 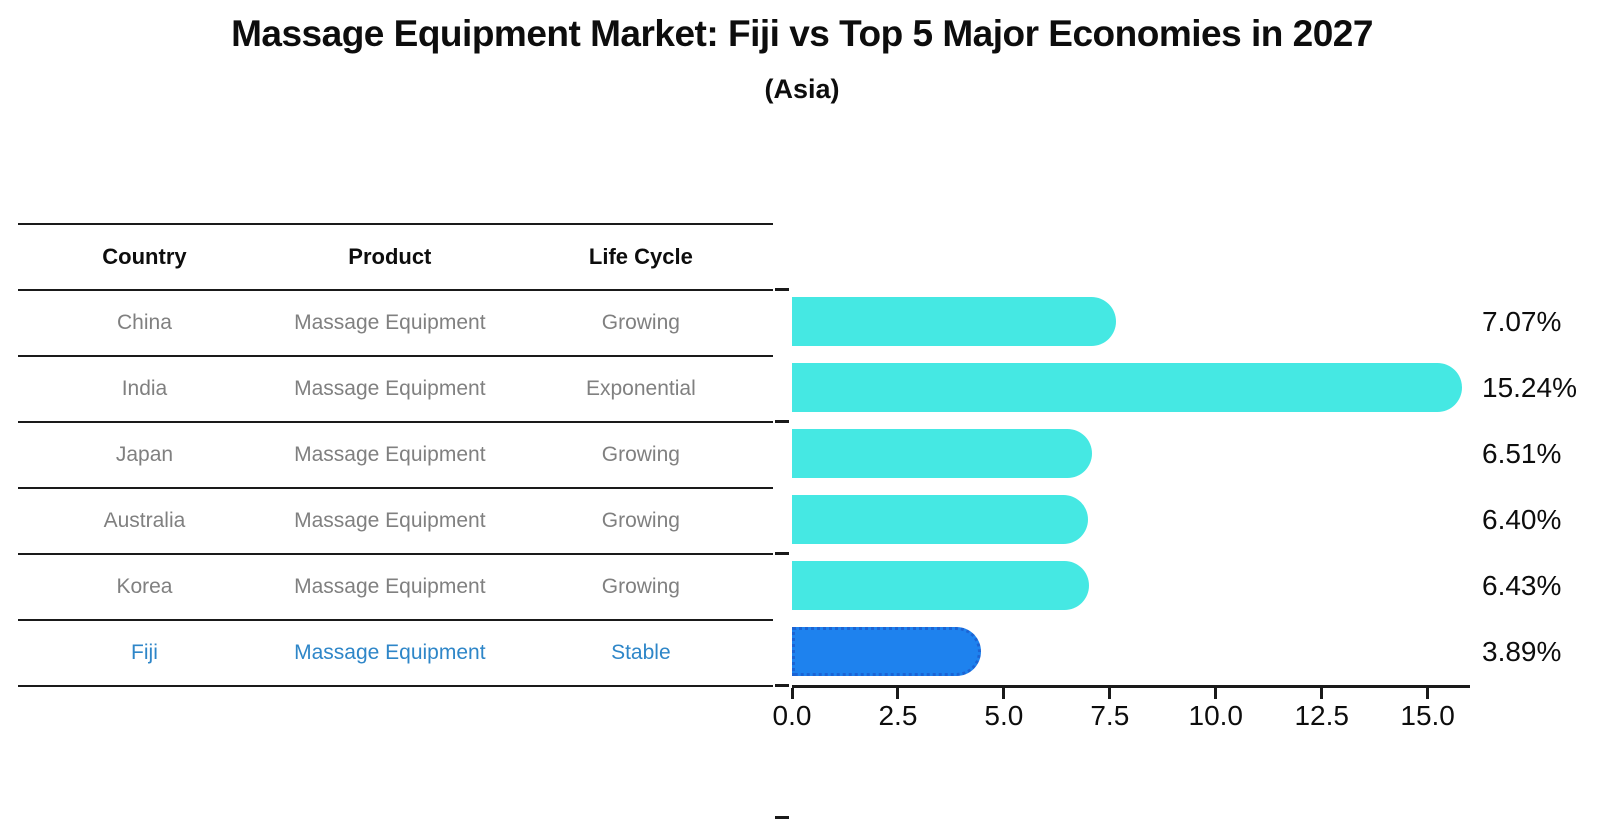 What do you see at coordinates (802, 89) in the screenshot?
I see `chart-subtitle: (Asia)` at bounding box center [802, 89].